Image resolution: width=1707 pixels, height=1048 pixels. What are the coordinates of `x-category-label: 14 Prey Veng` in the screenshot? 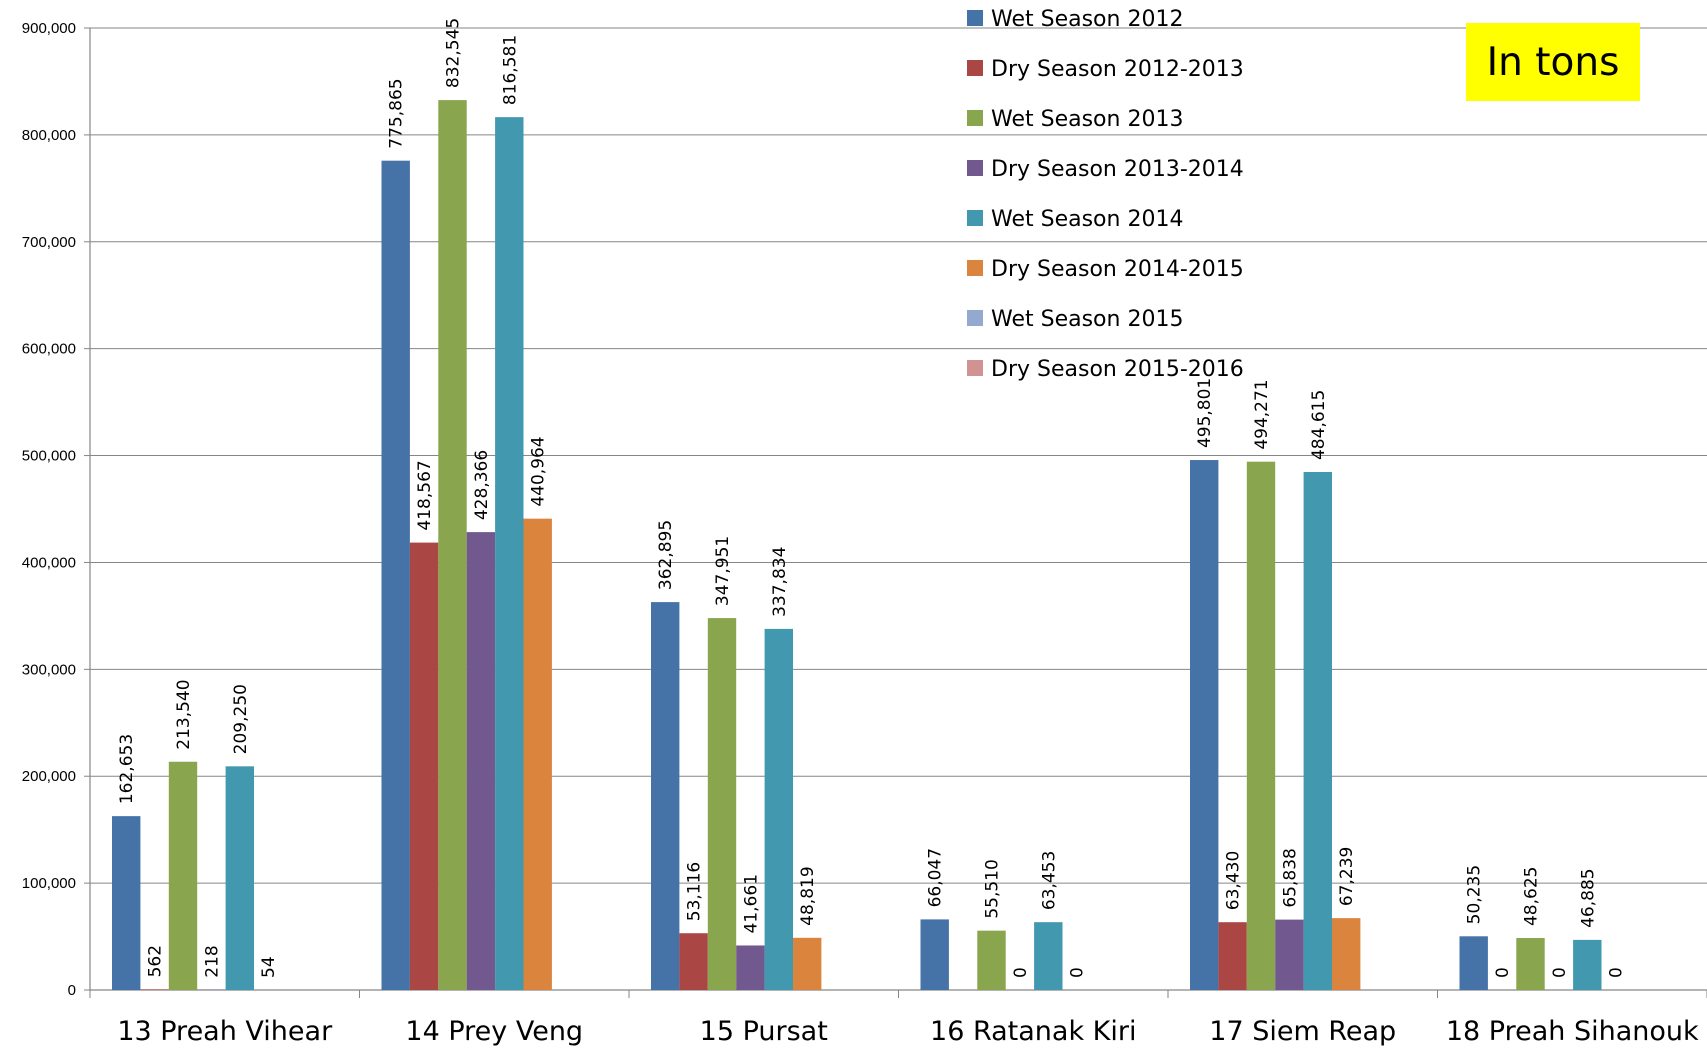 It's located at (494, 1031).